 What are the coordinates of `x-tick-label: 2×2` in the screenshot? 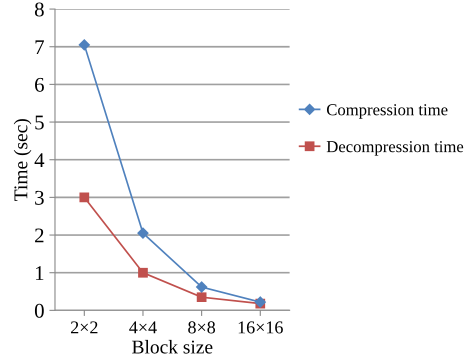 It's located at (84, 327).